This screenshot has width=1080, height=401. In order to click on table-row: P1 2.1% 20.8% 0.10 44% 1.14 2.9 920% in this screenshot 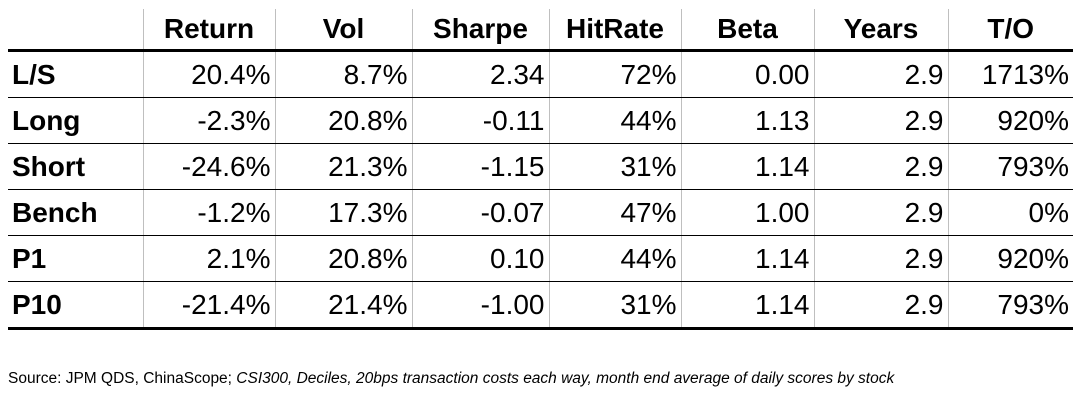, I will do `click(540, 258)`.